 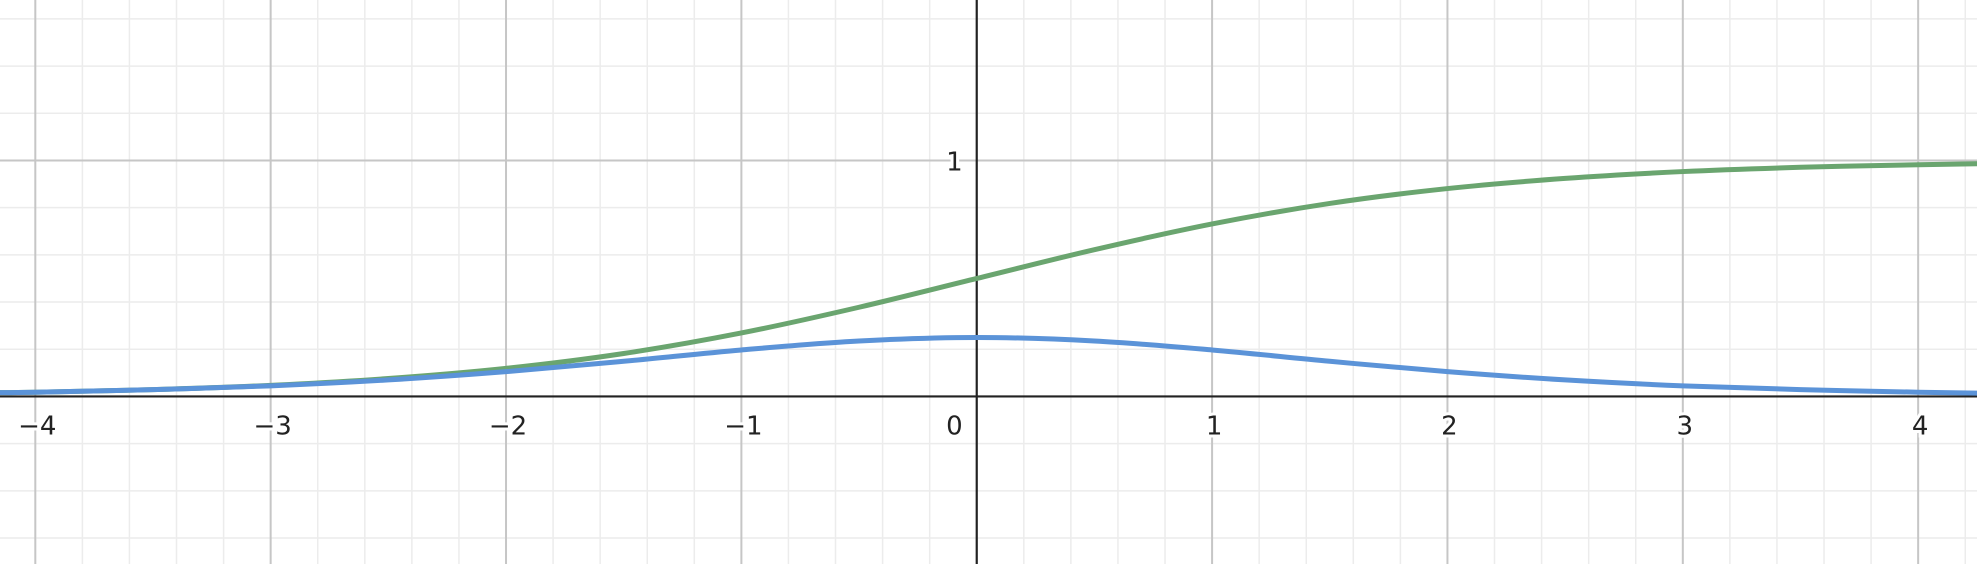 I want to click on x-tick-label: −4, so click(x=37, y=426).